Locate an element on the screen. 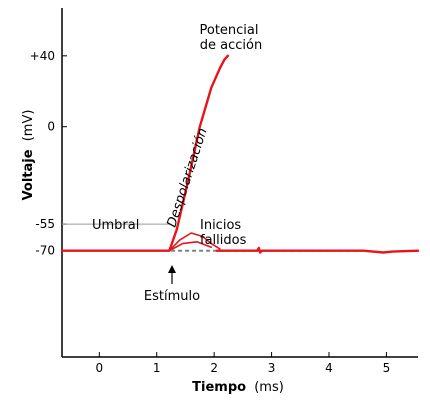 This screenshot has width=430, height=403. y-axis-label-unit: (mV) is located at coordinates (28, 126).